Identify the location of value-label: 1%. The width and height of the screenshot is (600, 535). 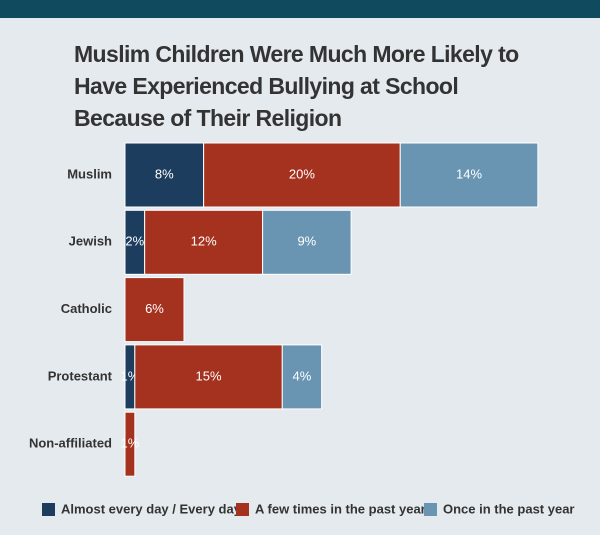
(130, 443).